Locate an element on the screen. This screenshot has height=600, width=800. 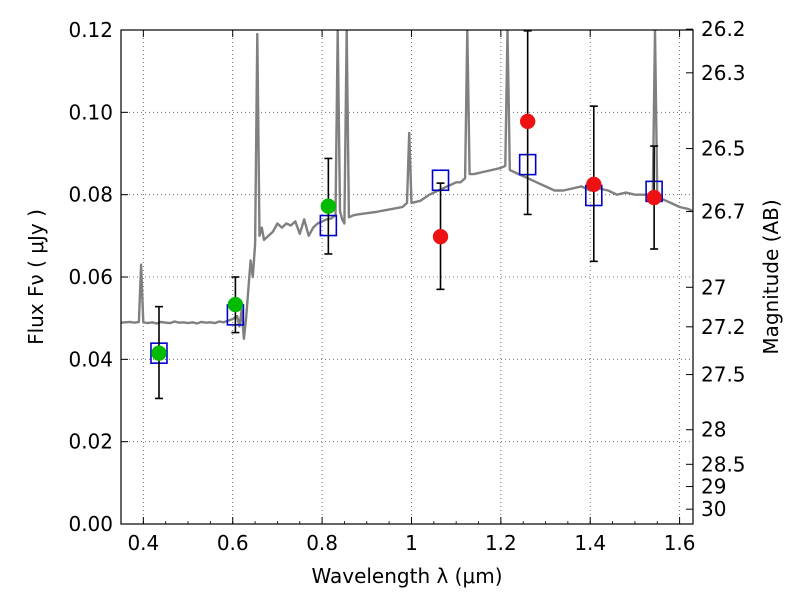
y2-tick-label: 28.5 is located at coordinates (723, 464).